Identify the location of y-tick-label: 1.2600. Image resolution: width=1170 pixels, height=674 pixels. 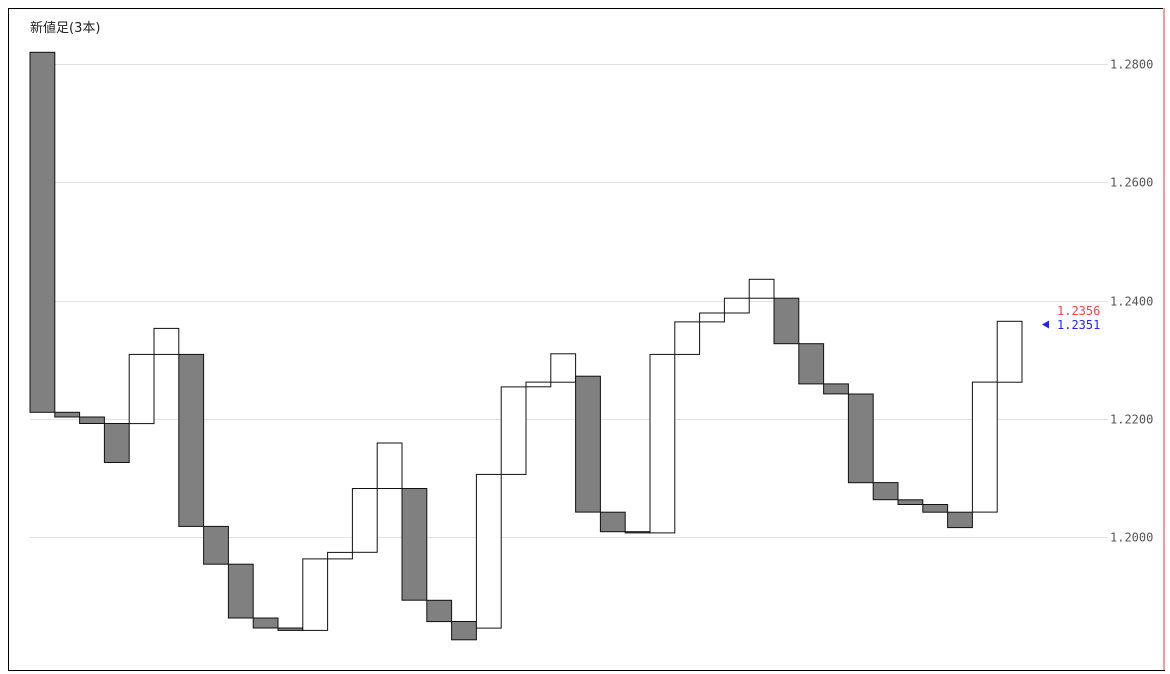
(1131, 183).